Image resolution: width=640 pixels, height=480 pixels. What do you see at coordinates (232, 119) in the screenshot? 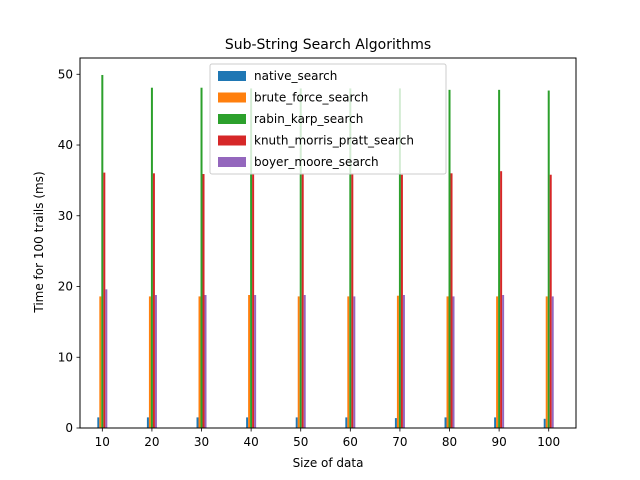
I see `legend-swatch-rabin_karp_search` at bounding box center [232, 119].